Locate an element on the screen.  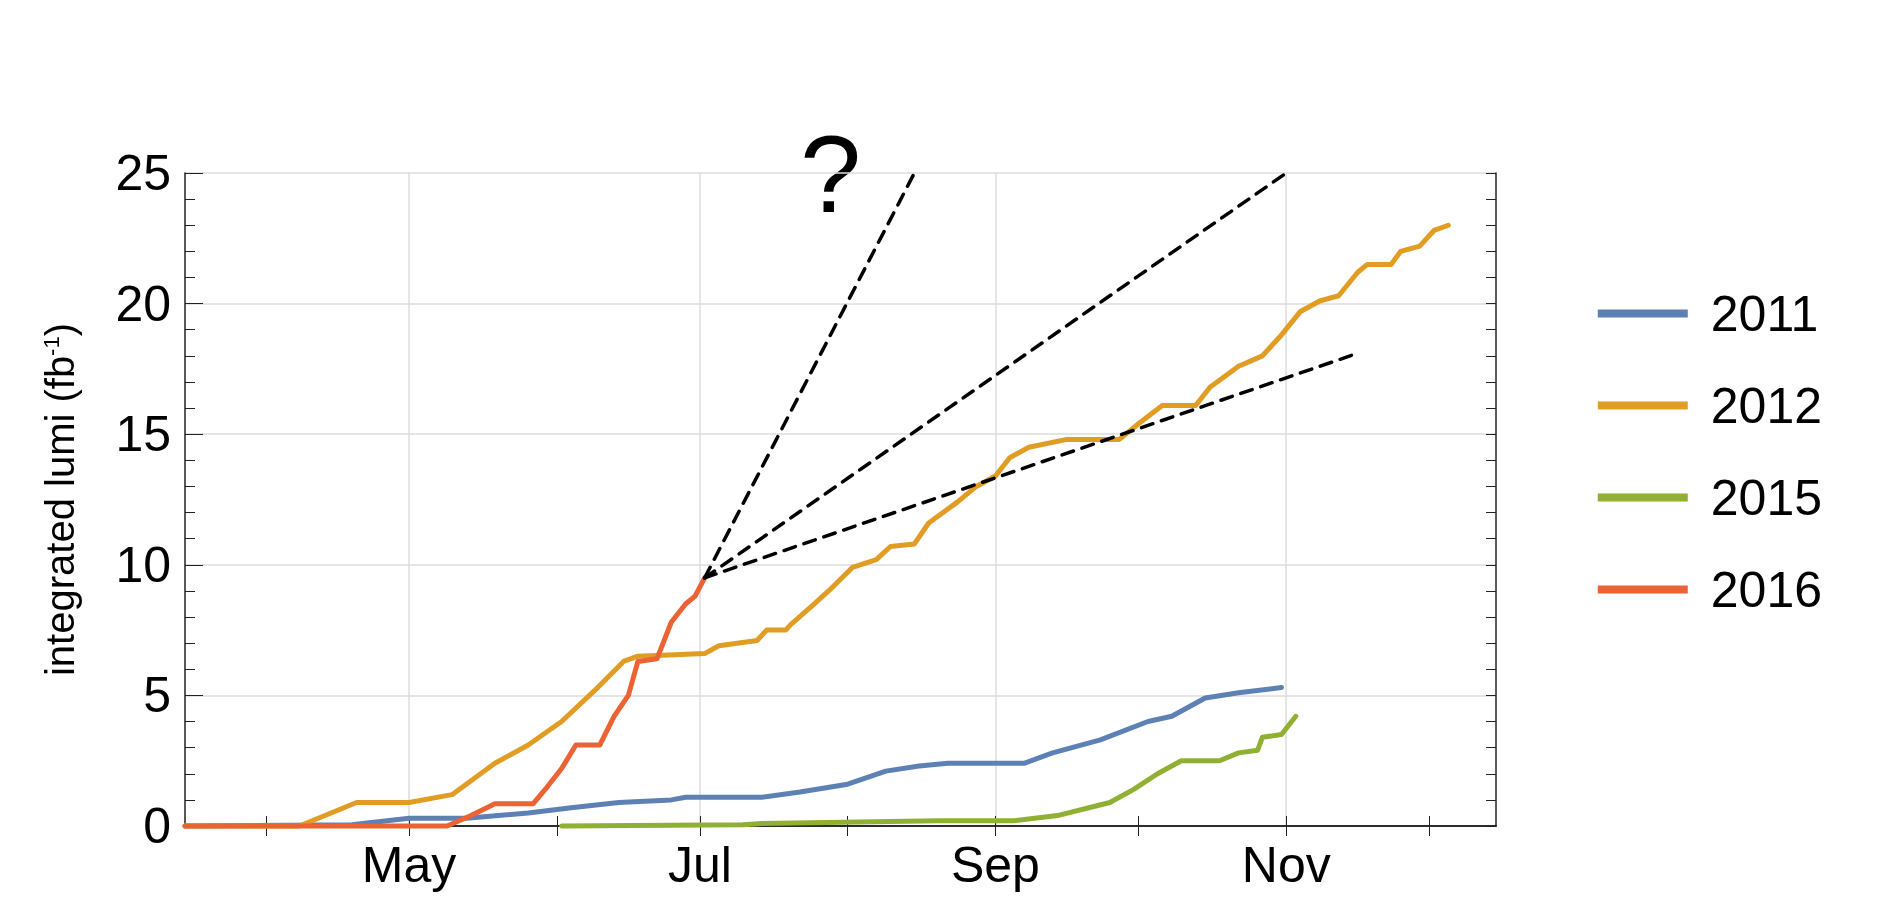
legend-label: 2015 is located at coordinates (1766, 497).